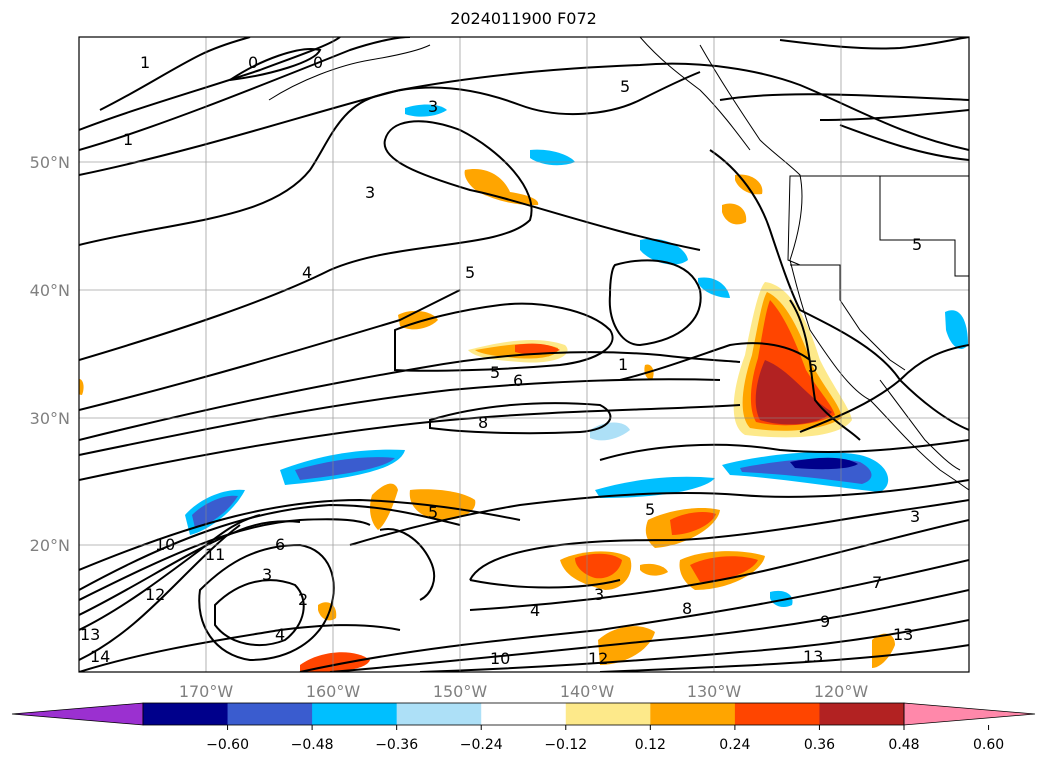  What do you see at coordinates (50, 418) in the screenshot?
I see `lat-label: 30°N` at bounding box center [50, 418].